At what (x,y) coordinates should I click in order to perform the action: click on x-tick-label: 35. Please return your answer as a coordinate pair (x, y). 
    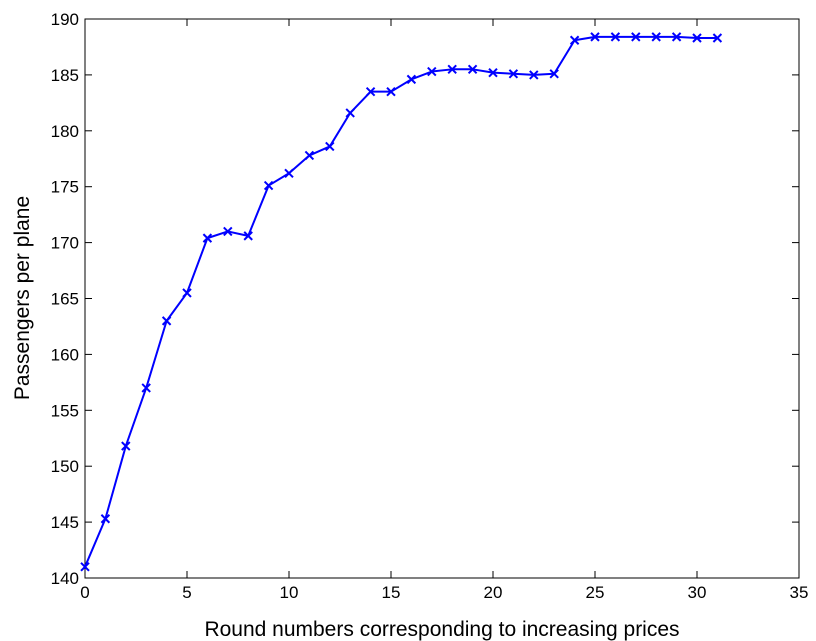
    Looking at the image, I should click on (799, 592).